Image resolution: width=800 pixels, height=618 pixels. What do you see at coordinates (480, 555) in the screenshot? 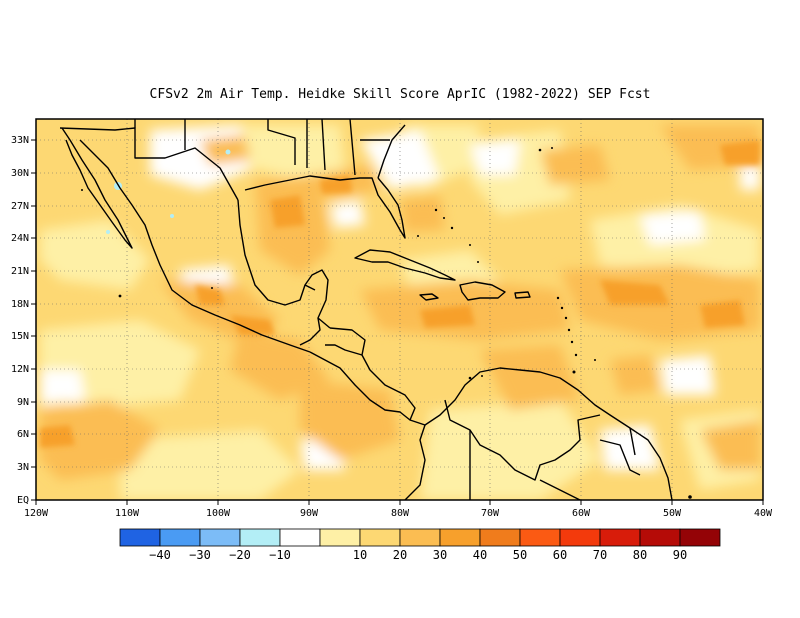
I see `colorbar-label: 40` at bounding box center [480, 555].